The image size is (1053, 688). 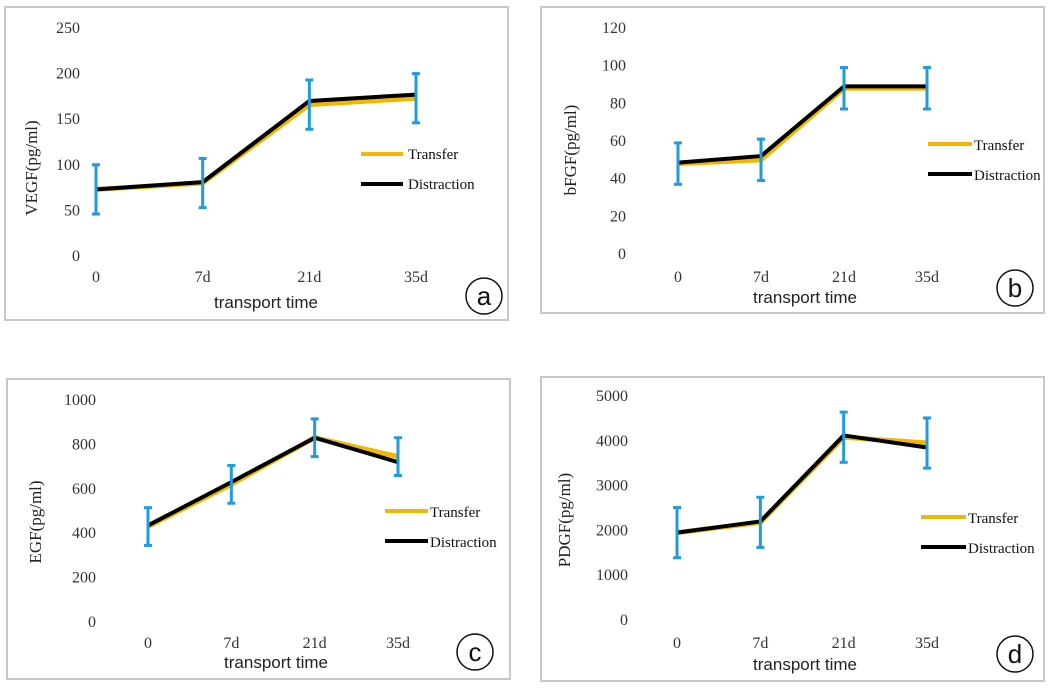 What do you see at coordinates (68, 119) in the screenshot?
I see `y-tick-label: 150` at bounding box center [68, 119].